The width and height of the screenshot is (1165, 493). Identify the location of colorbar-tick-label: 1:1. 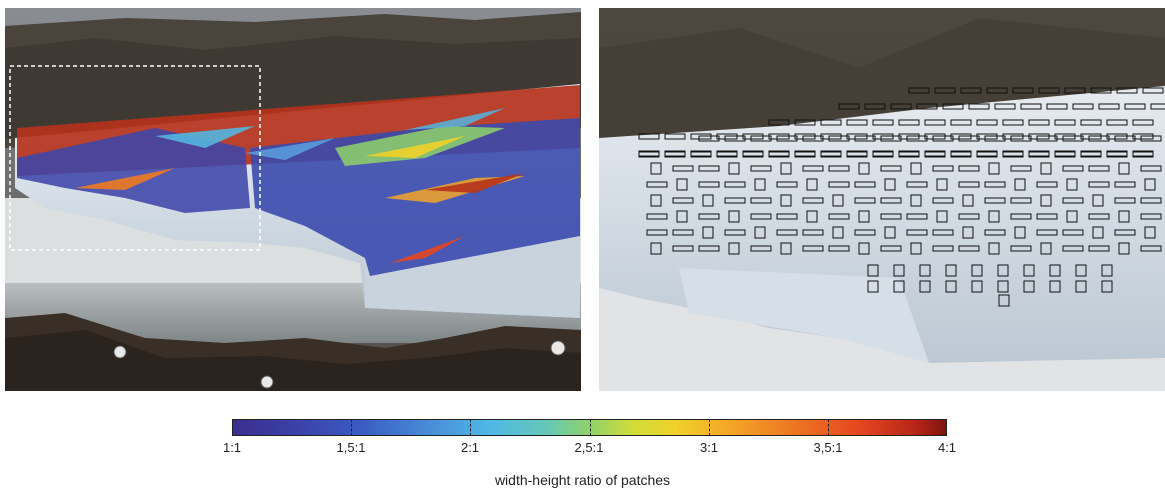
(232, 447).